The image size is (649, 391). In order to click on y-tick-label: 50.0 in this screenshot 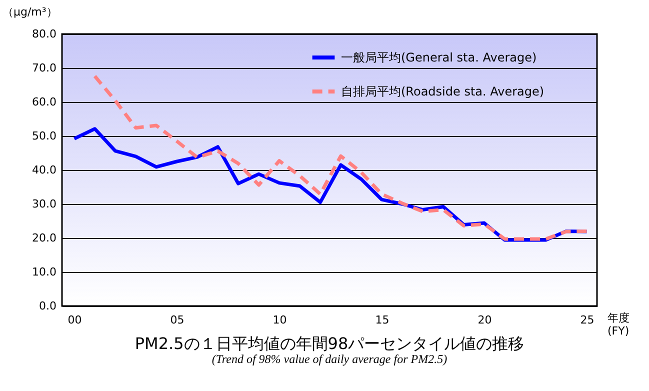, I will do `click(44, 136)`.